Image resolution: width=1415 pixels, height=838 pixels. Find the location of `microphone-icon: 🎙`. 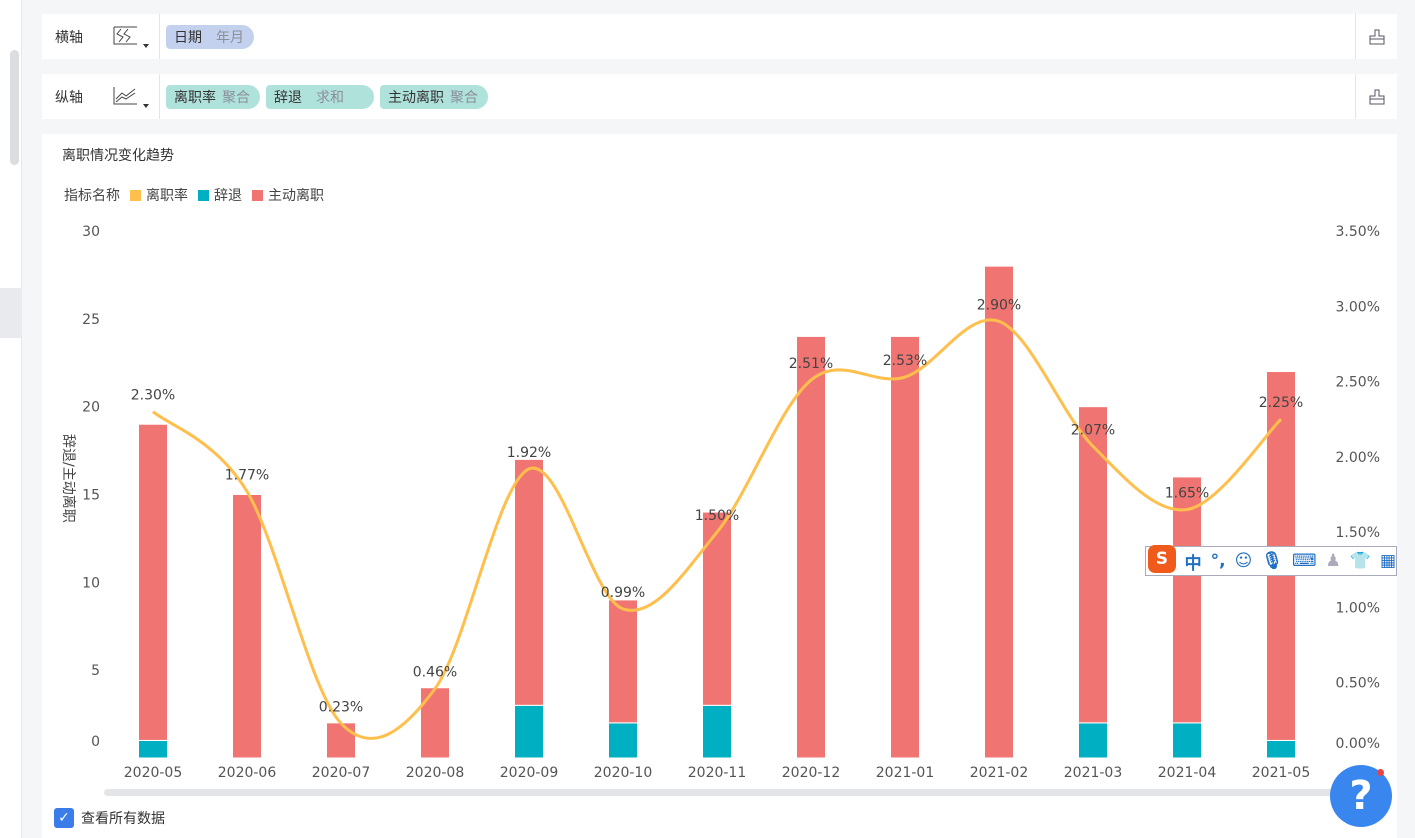

microphone-icon: 🎙 is located at coordinates (1272, 561).